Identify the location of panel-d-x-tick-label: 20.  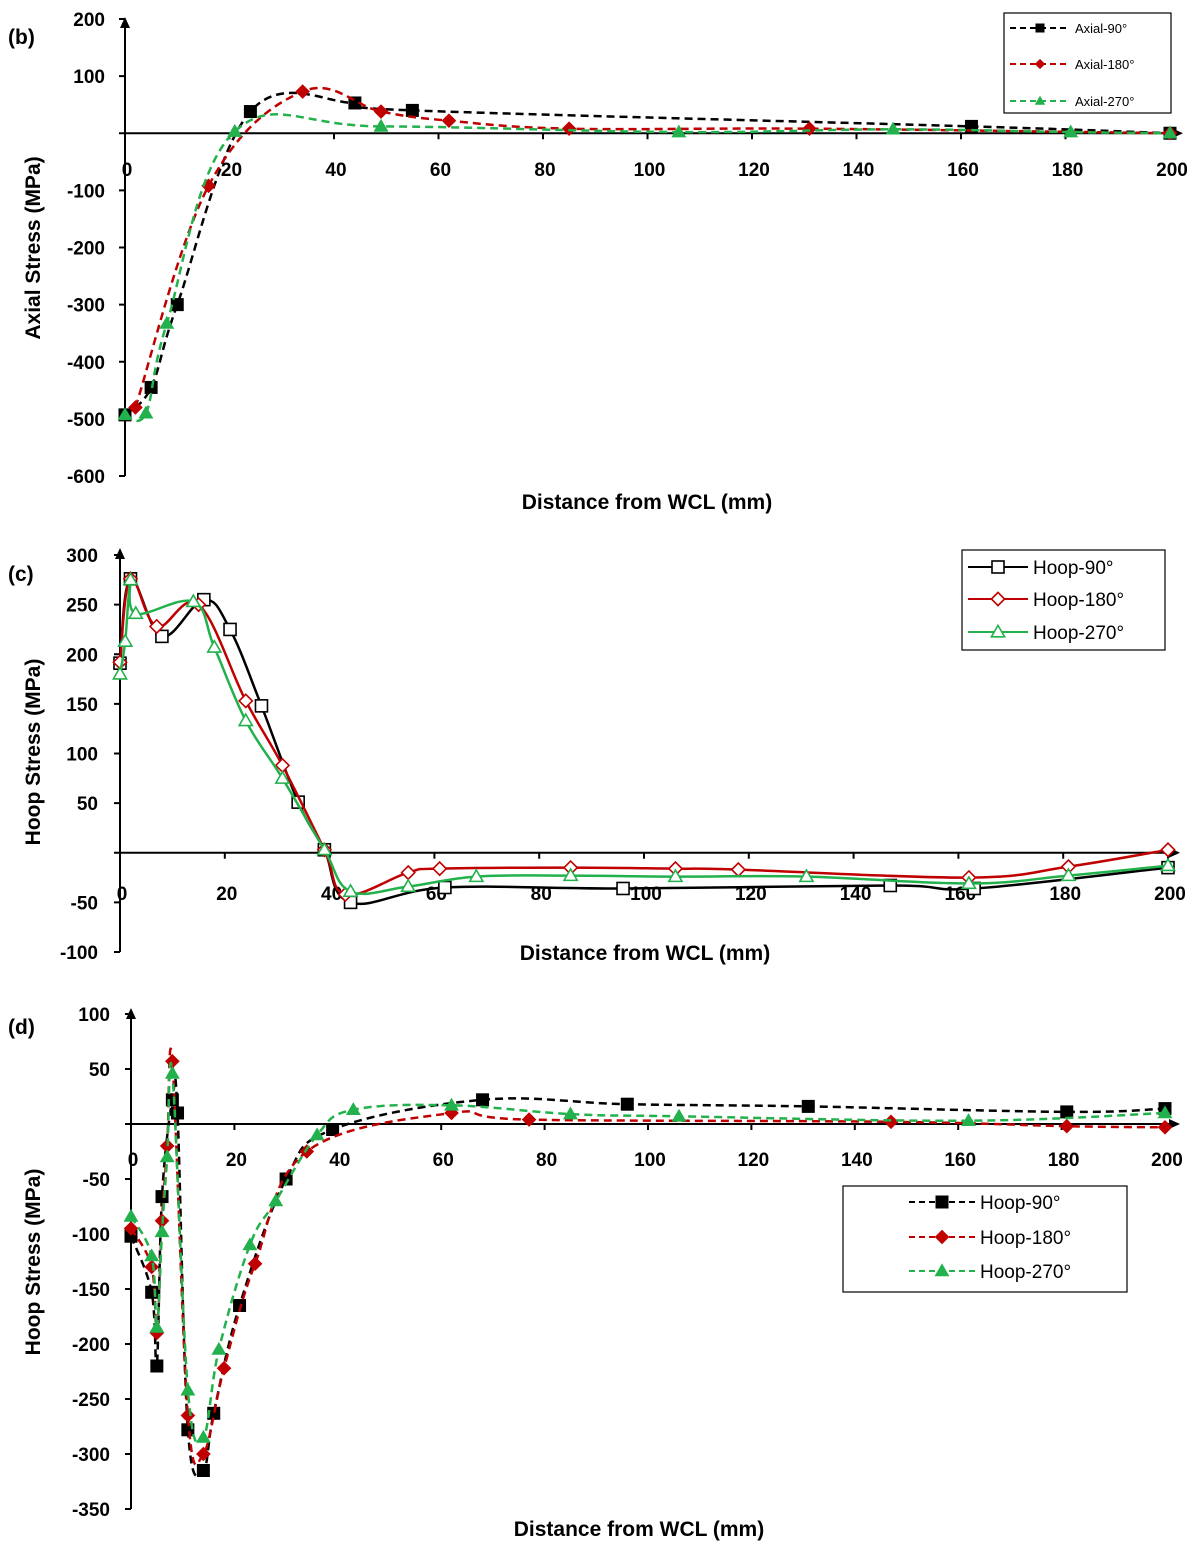
(236, 1160).